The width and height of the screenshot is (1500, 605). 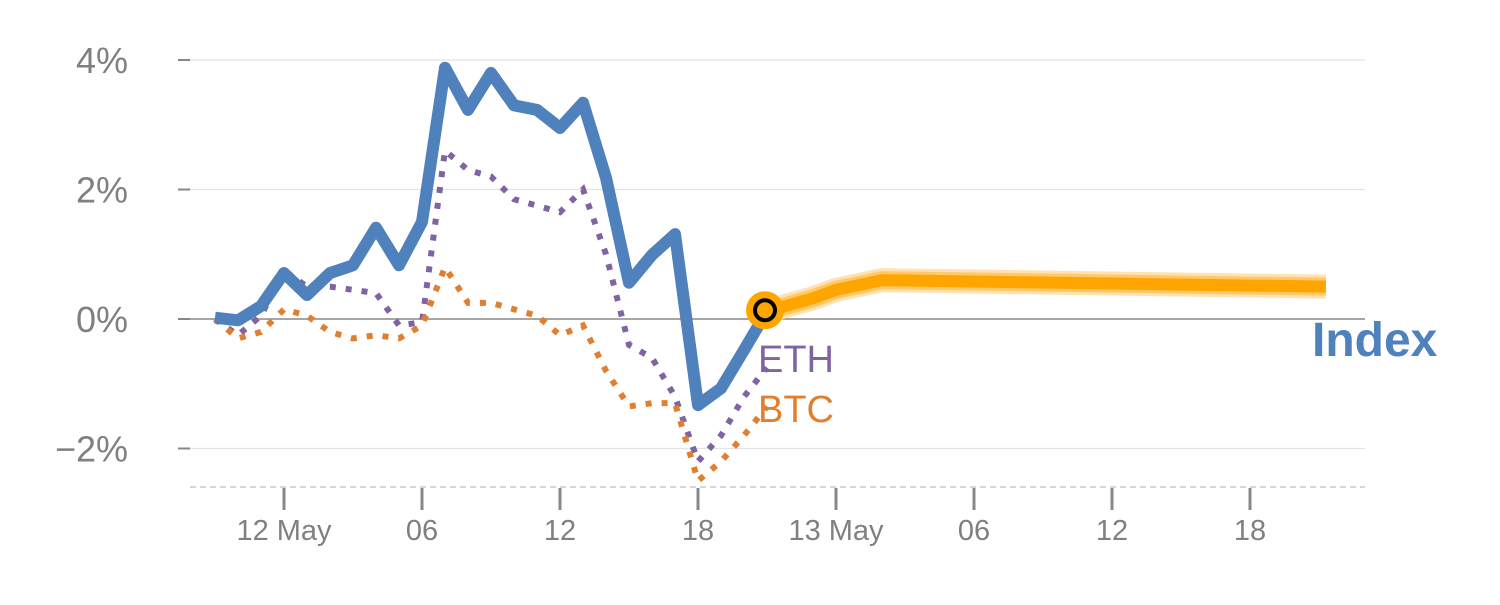 I want to click on y-tick-label: −2%, so click(x=91, y=449).